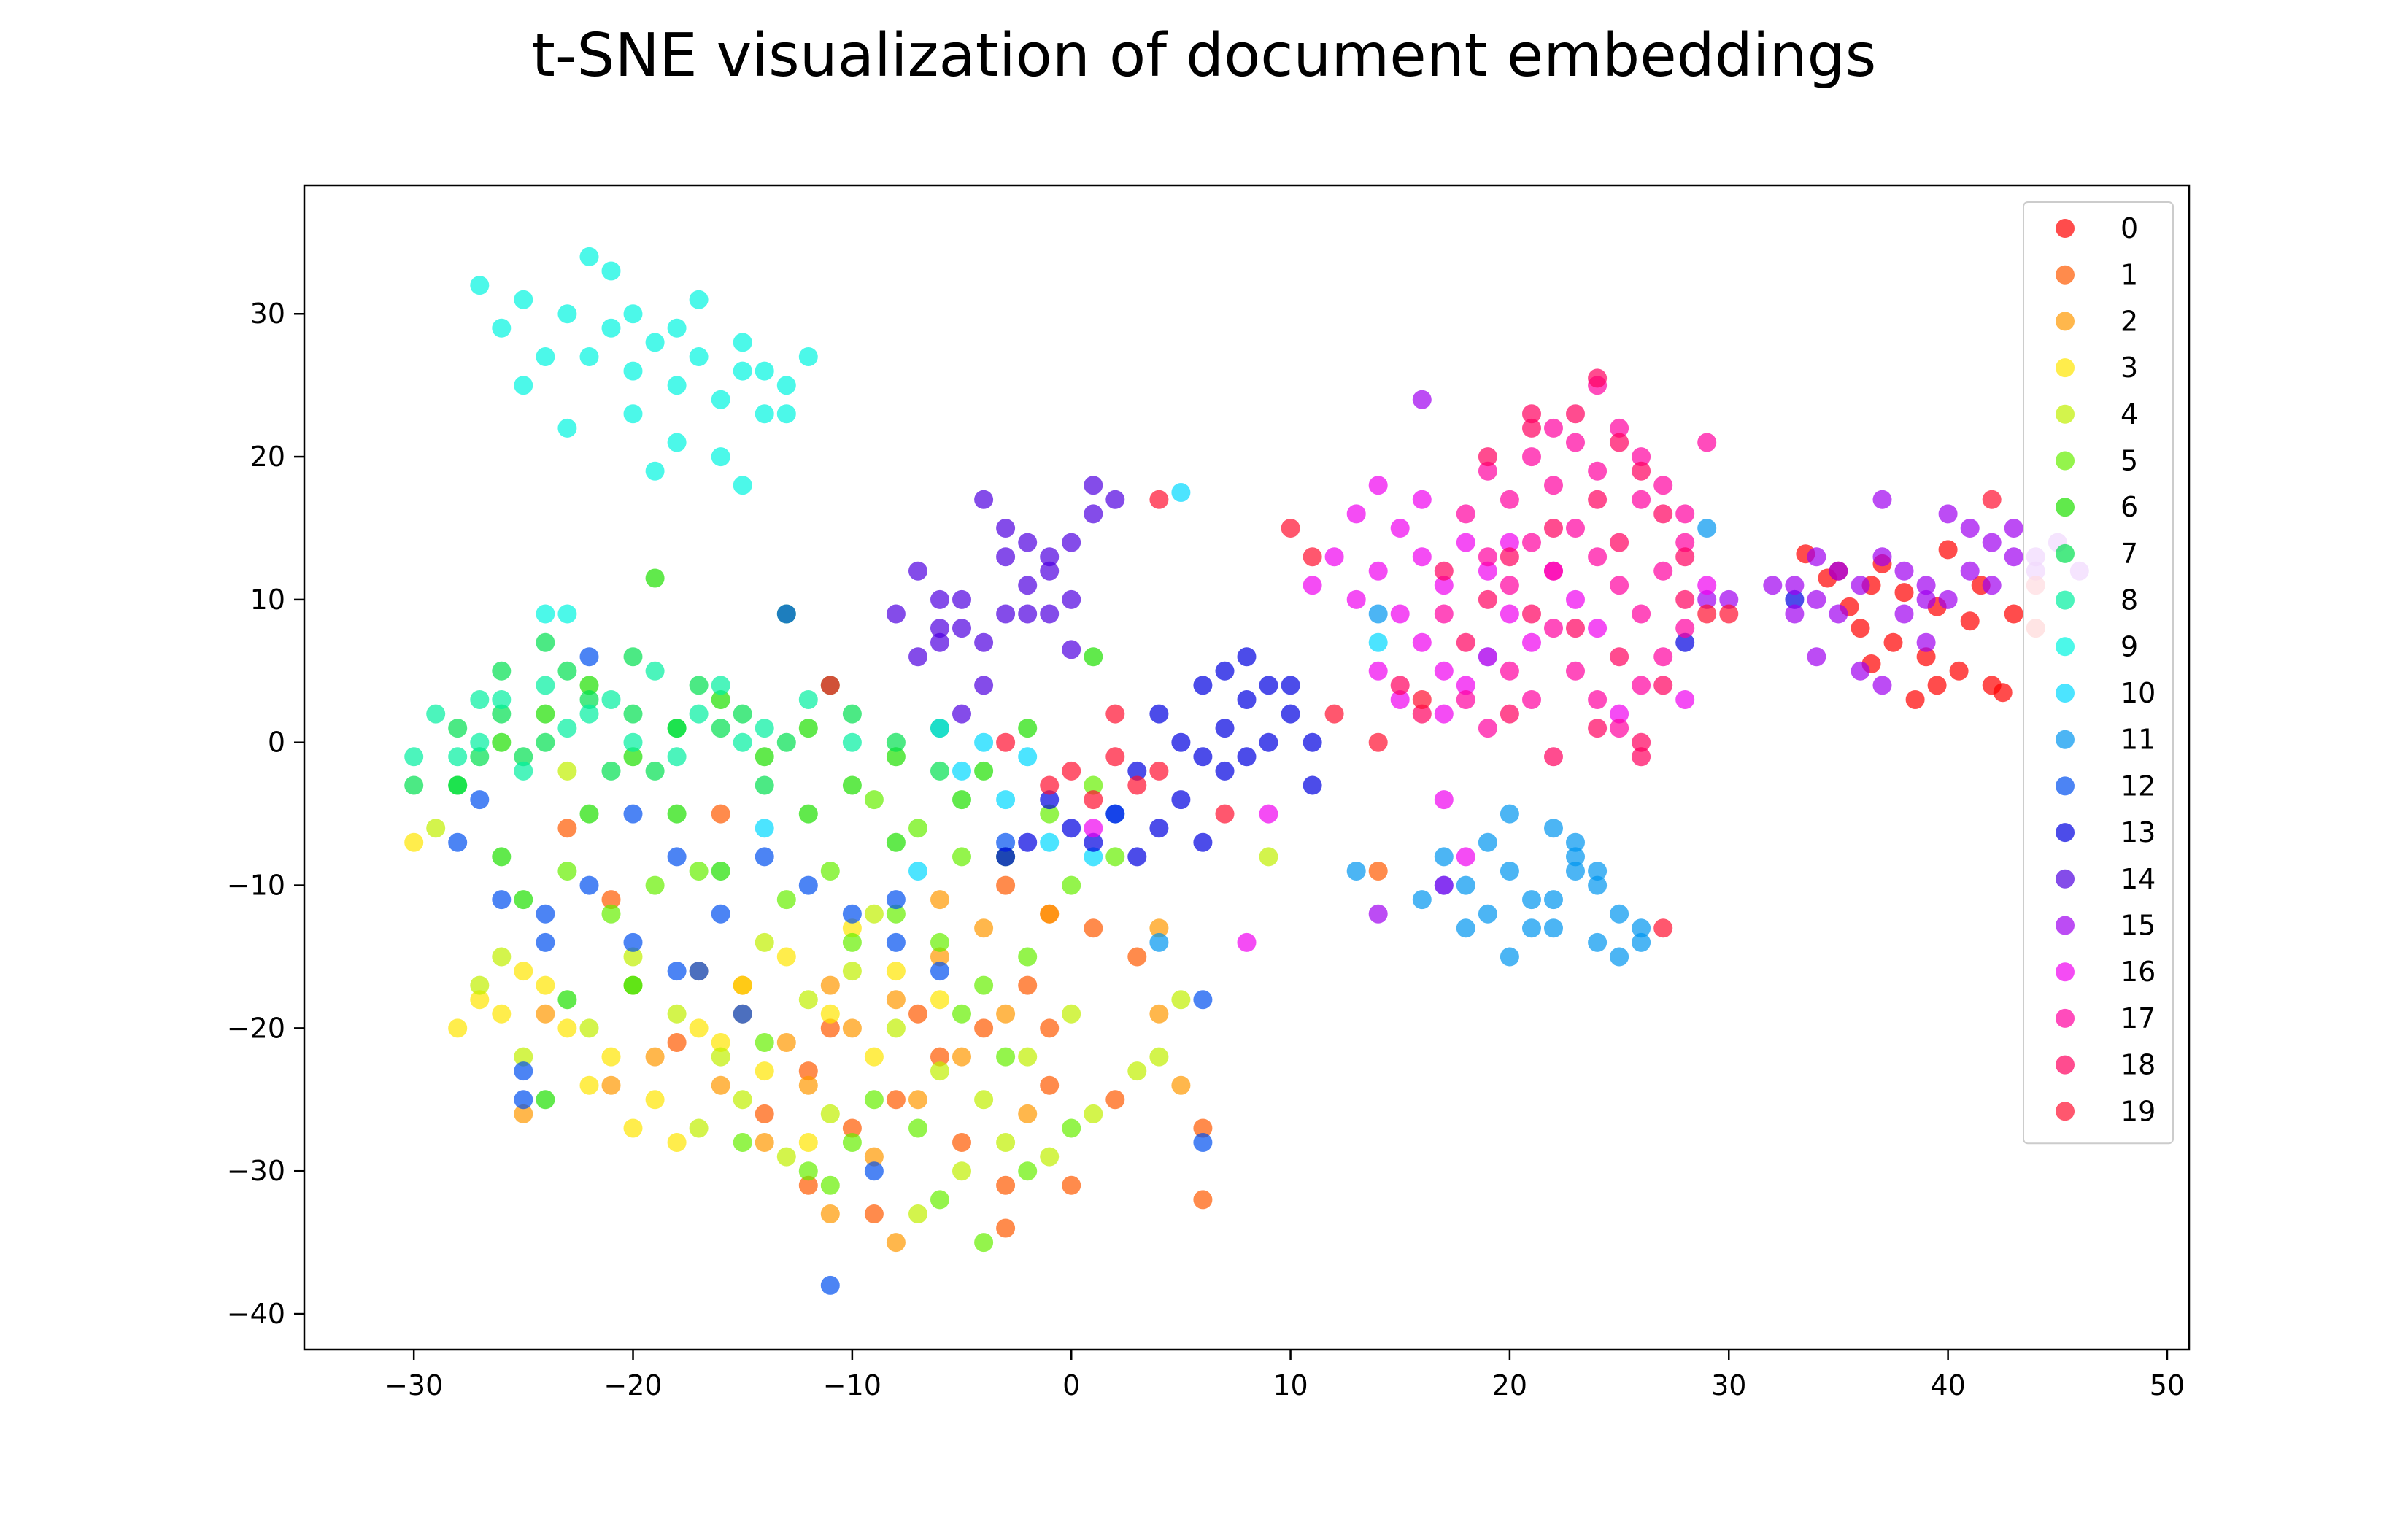 The image size is (2408, 1532). I want to click on legend-label-7: 7, so click(2129, 554).